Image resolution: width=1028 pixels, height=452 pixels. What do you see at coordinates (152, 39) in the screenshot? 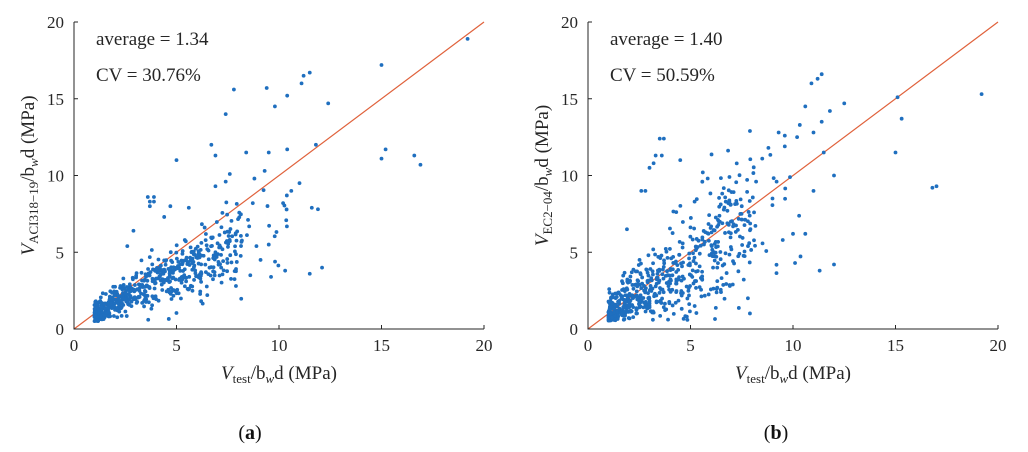
I see `average-annotation: average = 1.34` at bounding box center [152, 39].